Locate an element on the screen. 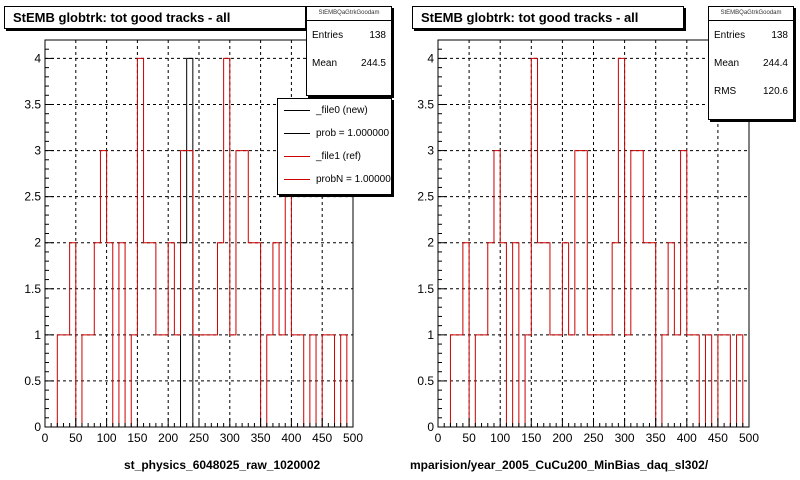  right-x-tick-label: 300 is located at coordinates (625, 438).